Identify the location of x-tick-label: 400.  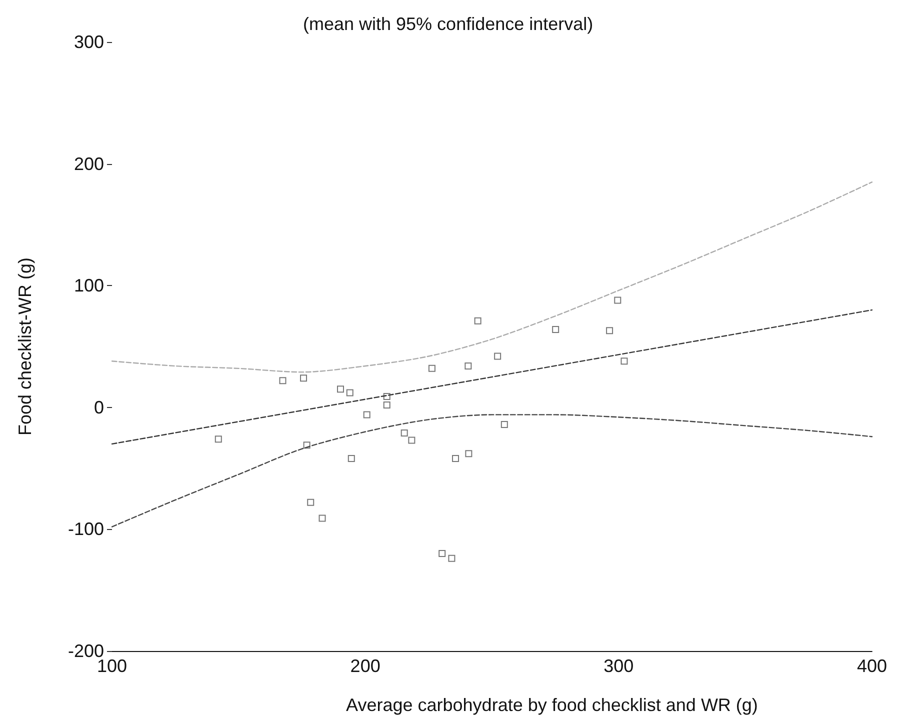
(872, 666).